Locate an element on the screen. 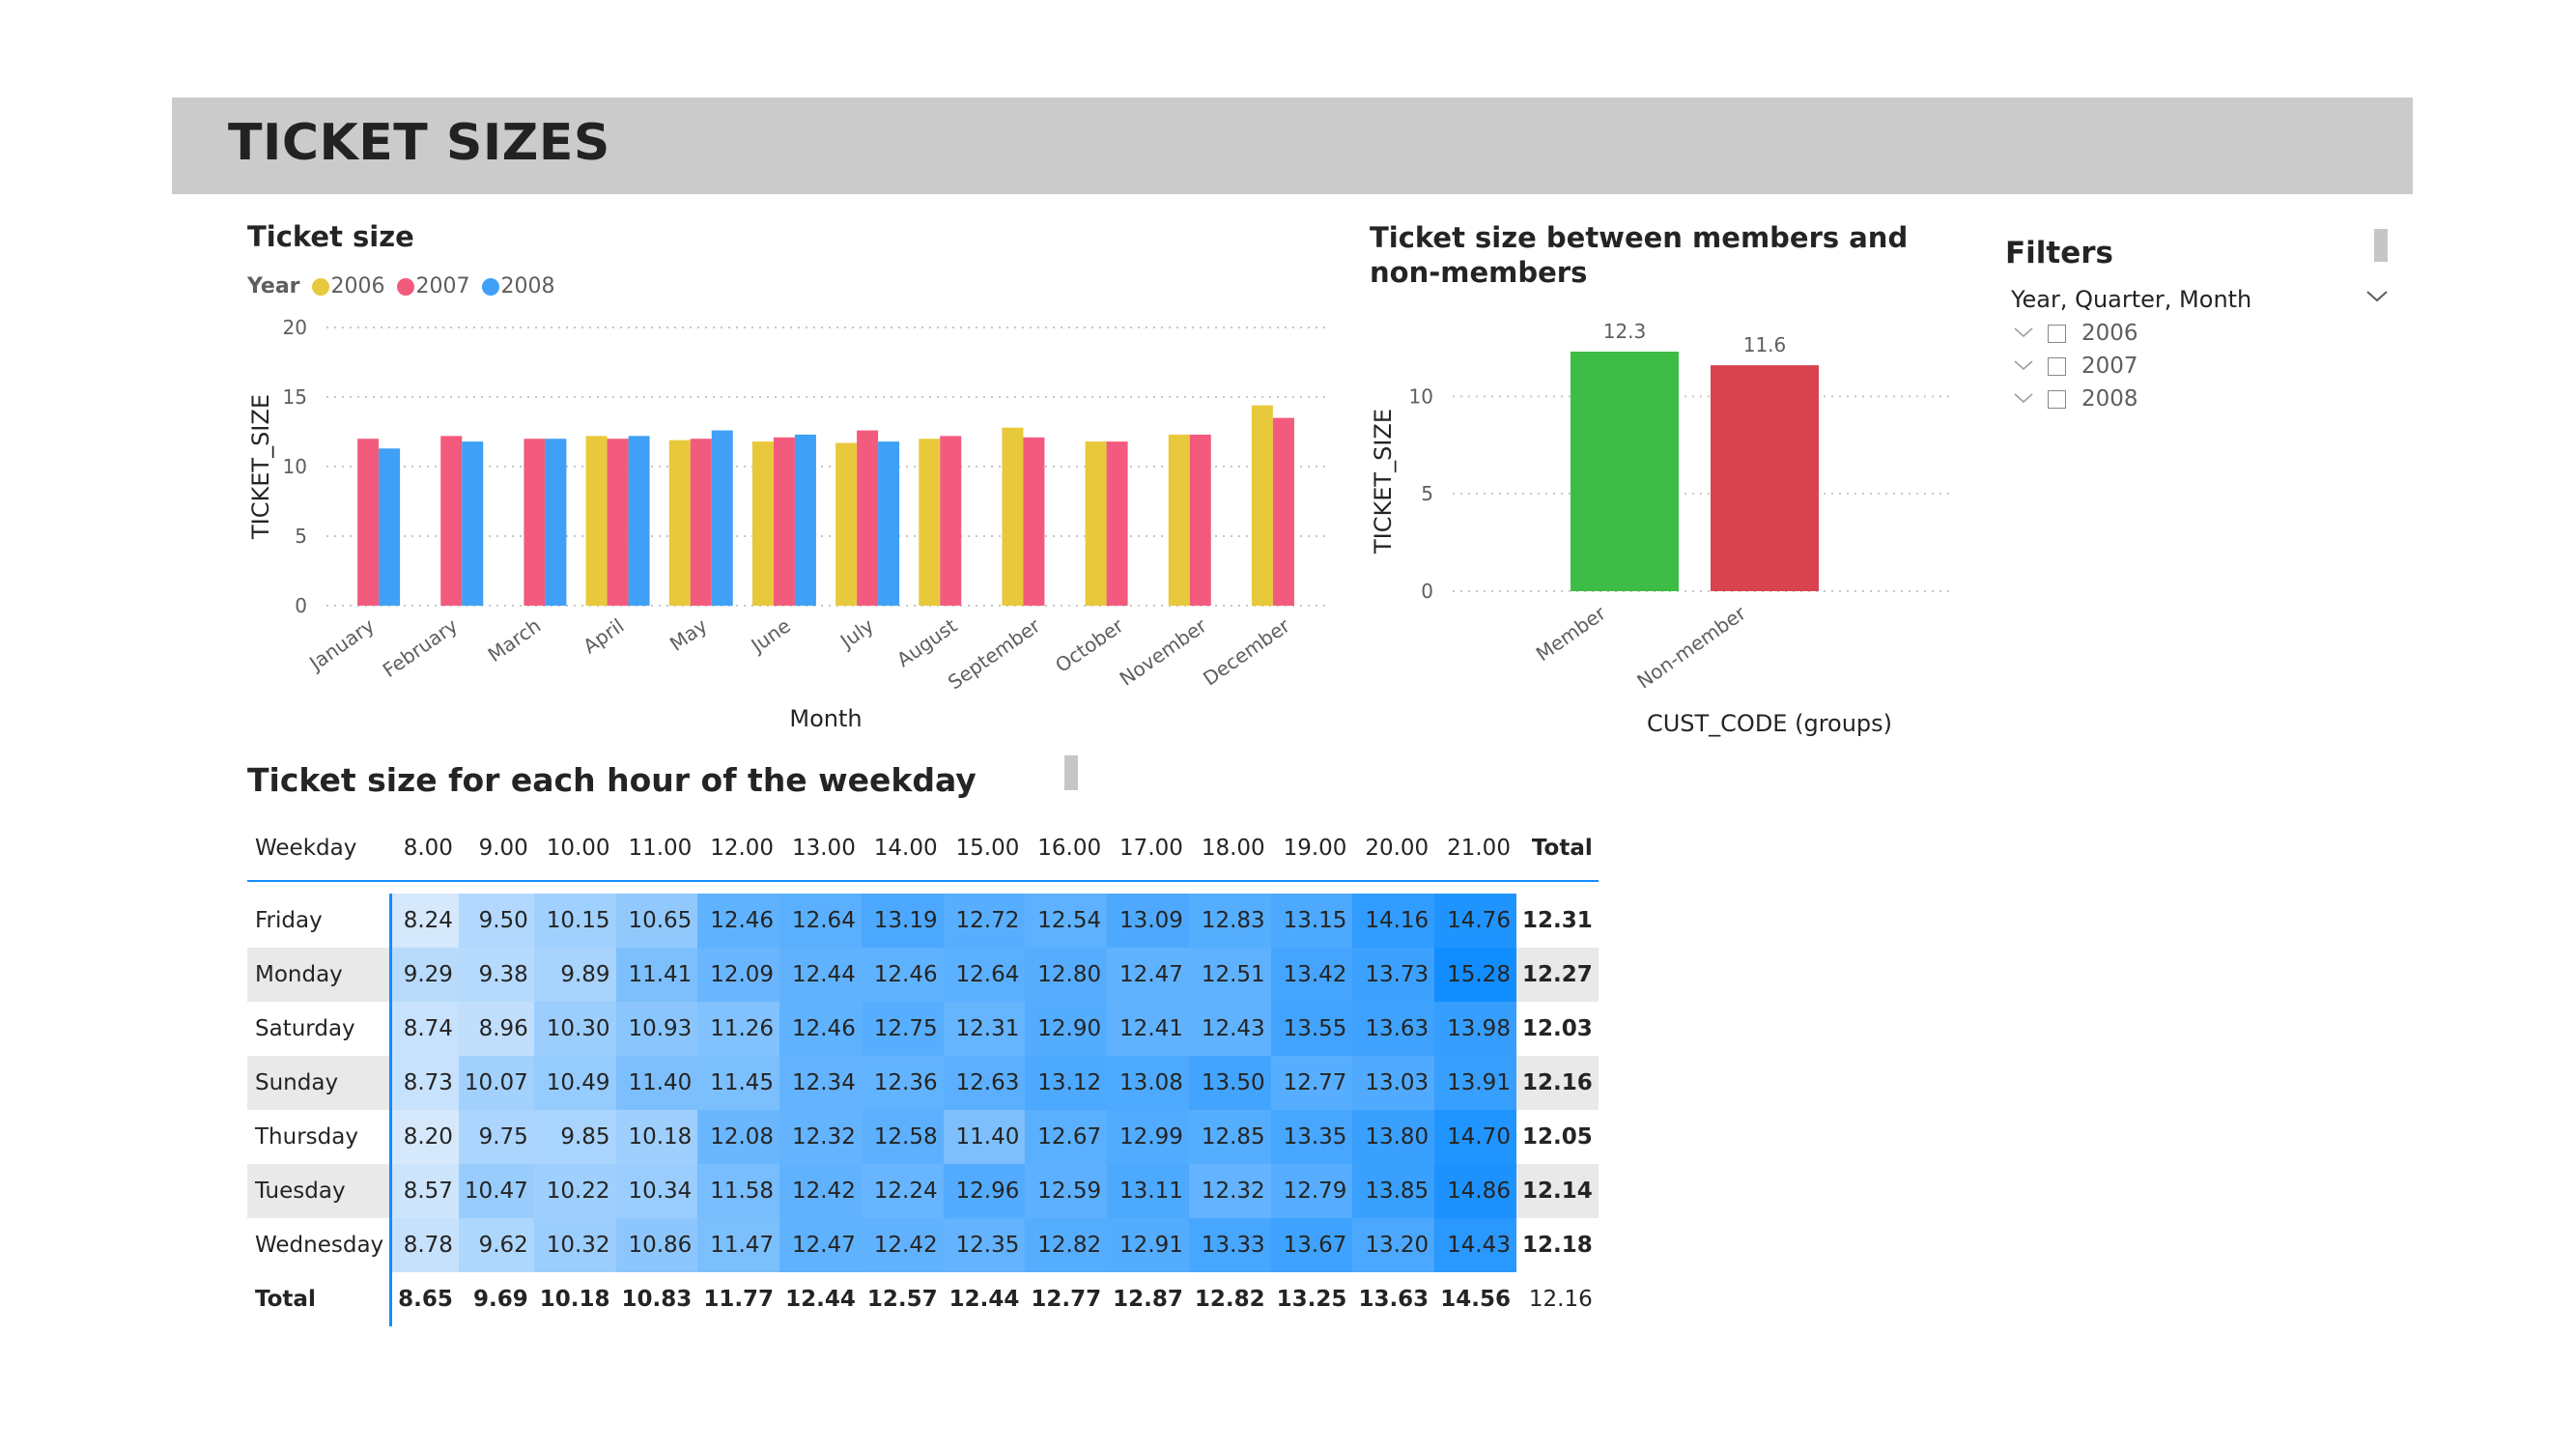 The height and width of the screenshot is (1449, 2576). matrix-cell: 10.93 is located at coordinates (656, 1029).